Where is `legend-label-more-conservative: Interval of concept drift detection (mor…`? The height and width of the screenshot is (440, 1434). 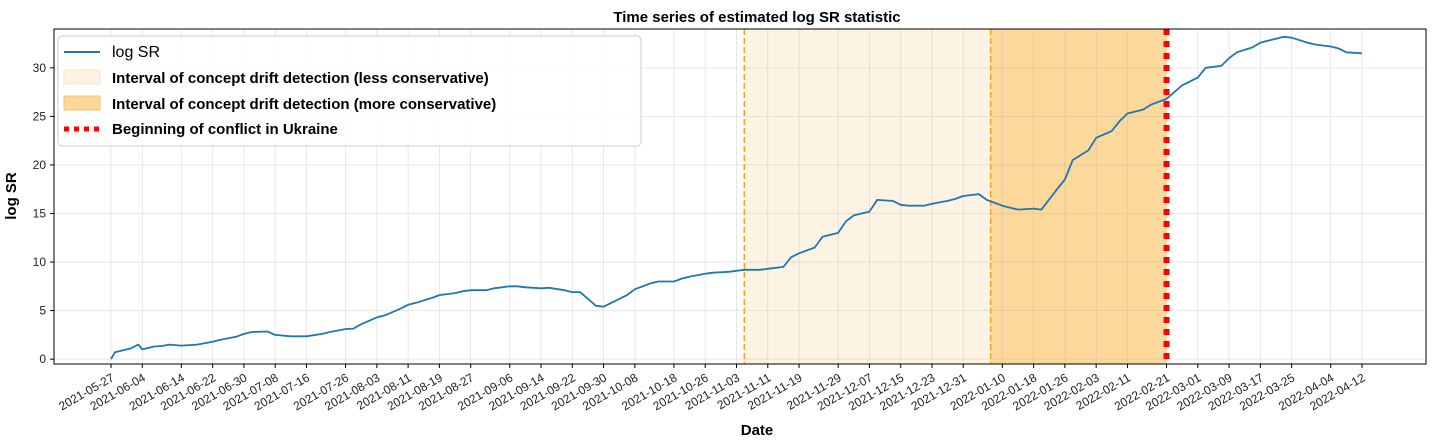
legend-label-more-conservative: Interval of concept drift detection (mor… is located at coordinates (304, 104).